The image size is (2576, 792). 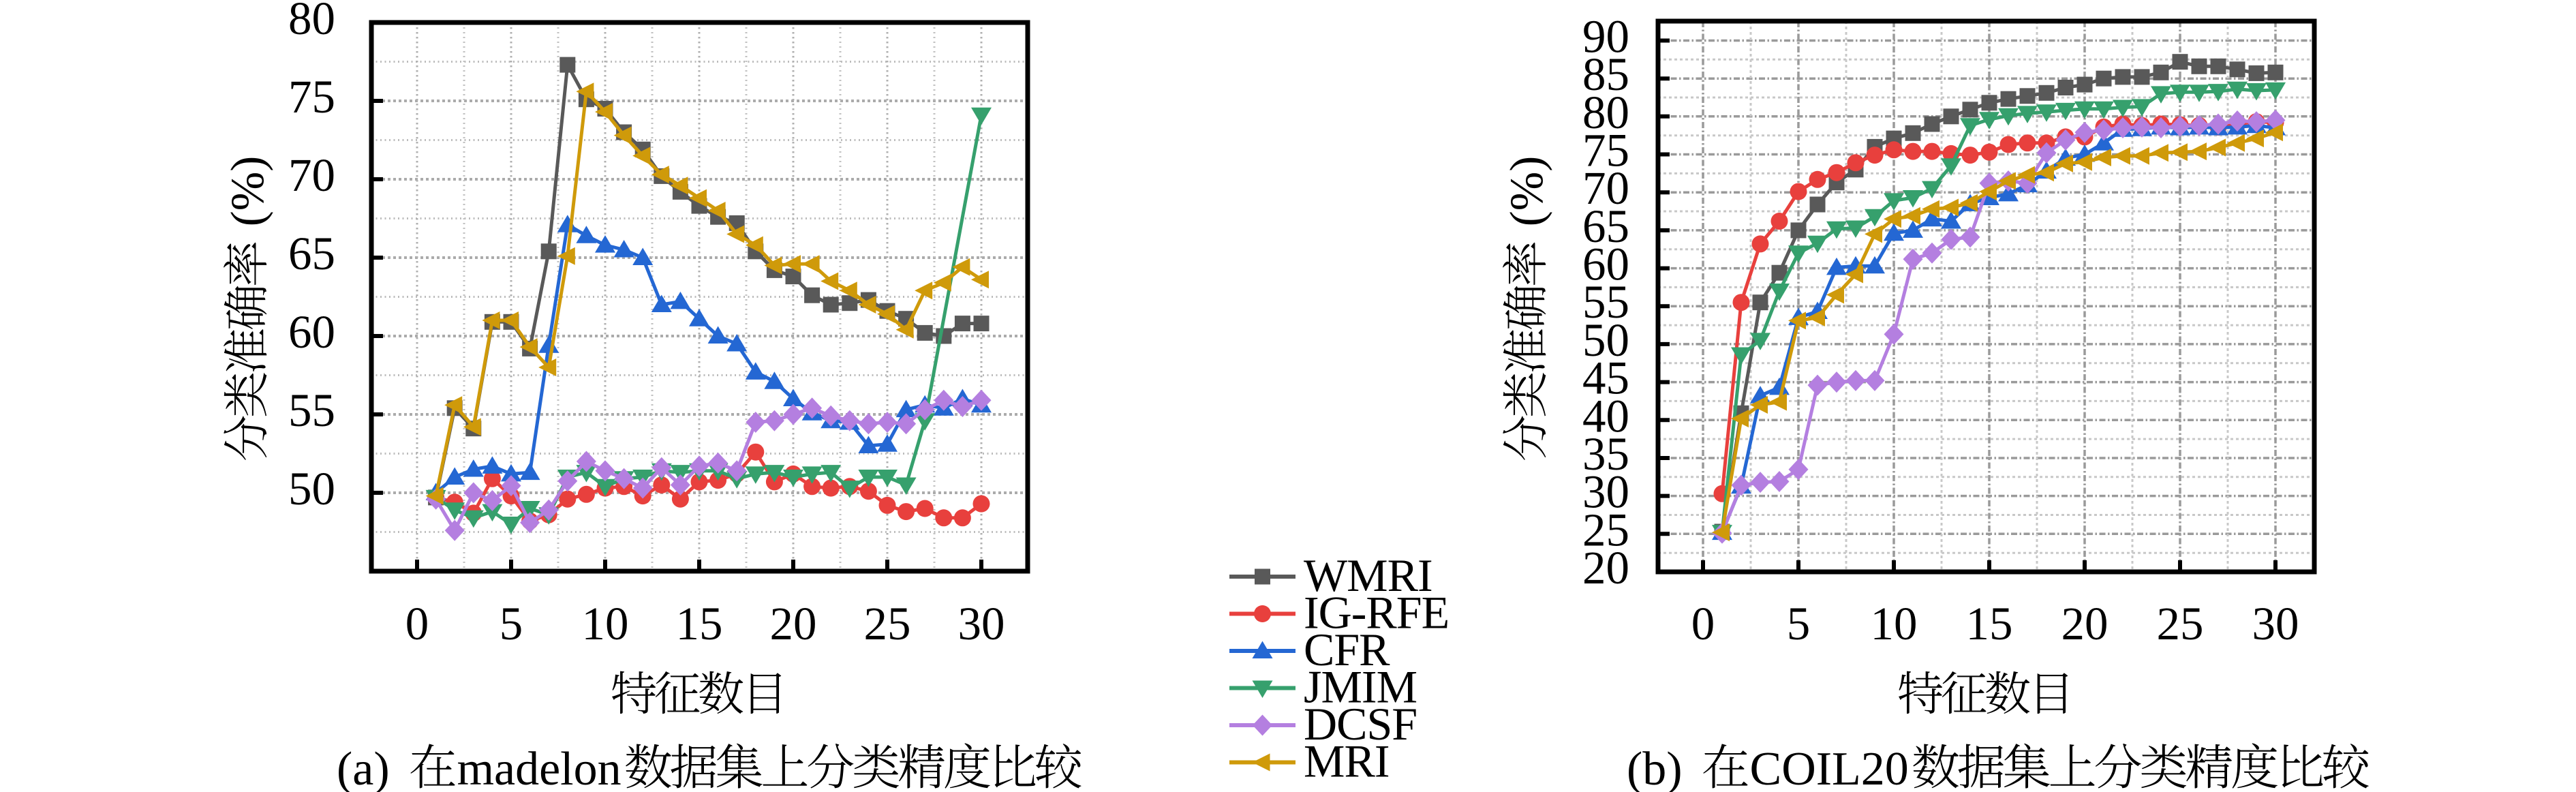 What do you see at coordinates (1829, 767) in the screenshot?
I see `svg-text: COIL20` at bounding box center [1829, 767].